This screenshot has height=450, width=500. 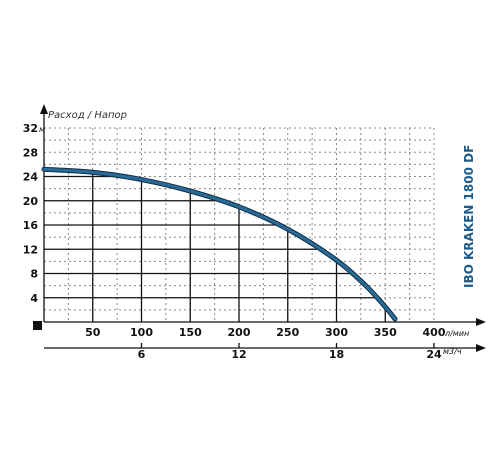 I want to click on x-tick-label: 300, so click(x=336, y=332).